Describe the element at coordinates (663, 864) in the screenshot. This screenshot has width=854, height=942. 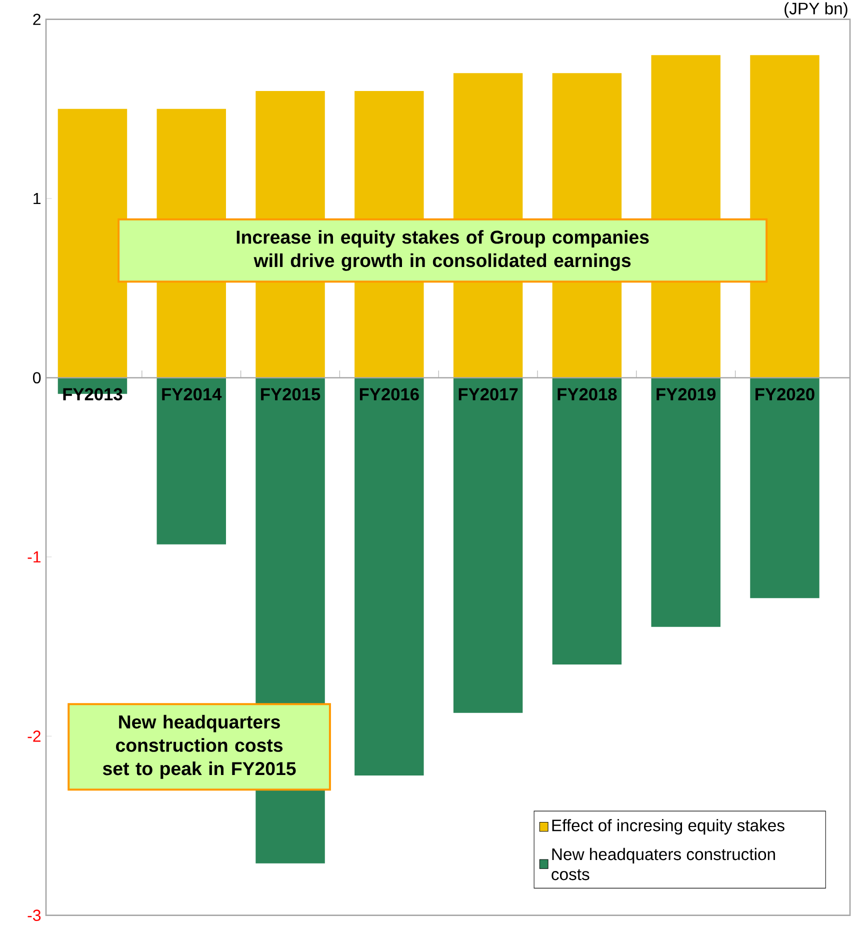
I see `legend-label: New headquaters construction costs` at that location.